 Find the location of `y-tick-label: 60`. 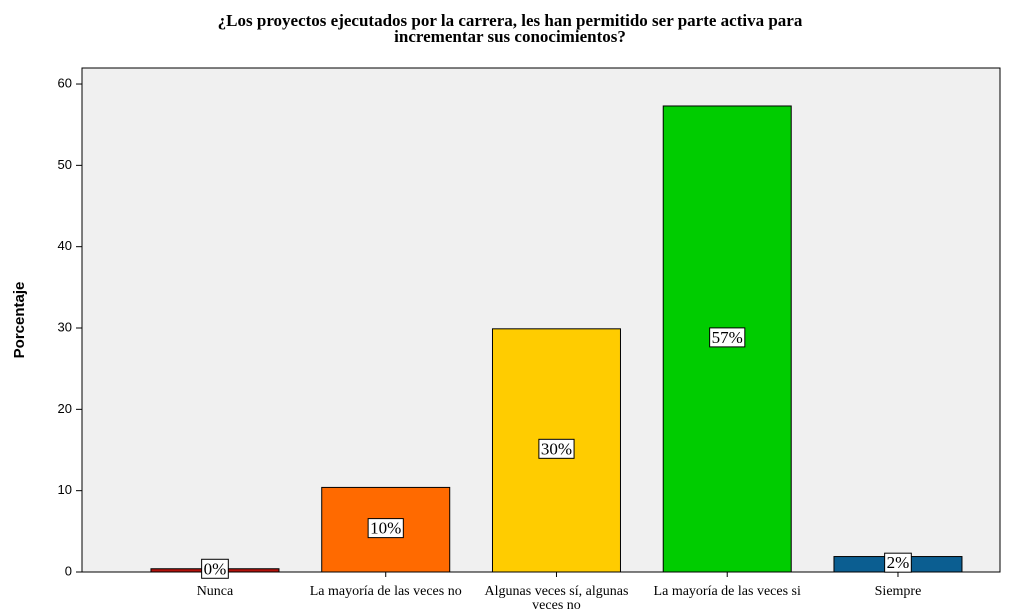

y-tick-label: 60 is located at coordinates (65, 82).